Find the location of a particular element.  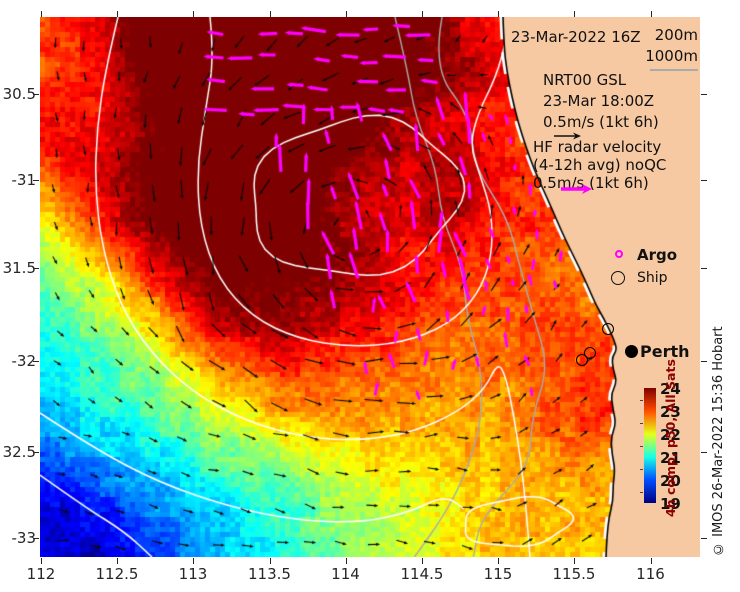

colorbar-tick-label: 24 is located at coordinates (670, 389).